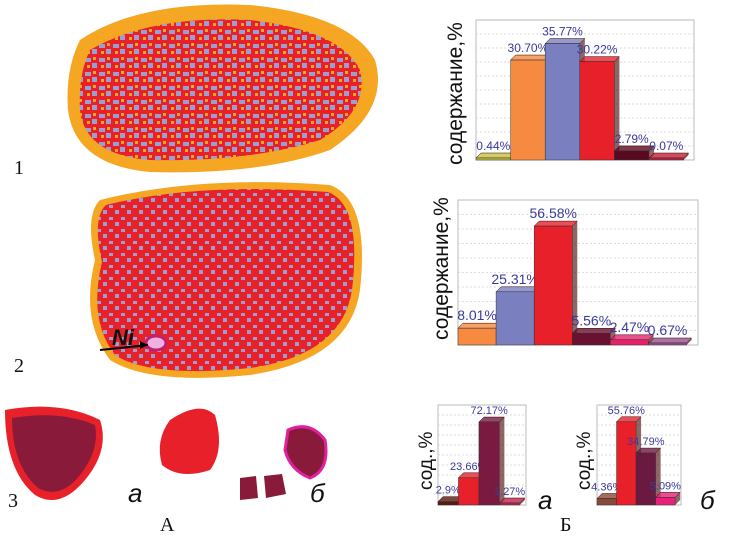  I want to click on y-axis-label-3: сод.,%, so click(426, 460).